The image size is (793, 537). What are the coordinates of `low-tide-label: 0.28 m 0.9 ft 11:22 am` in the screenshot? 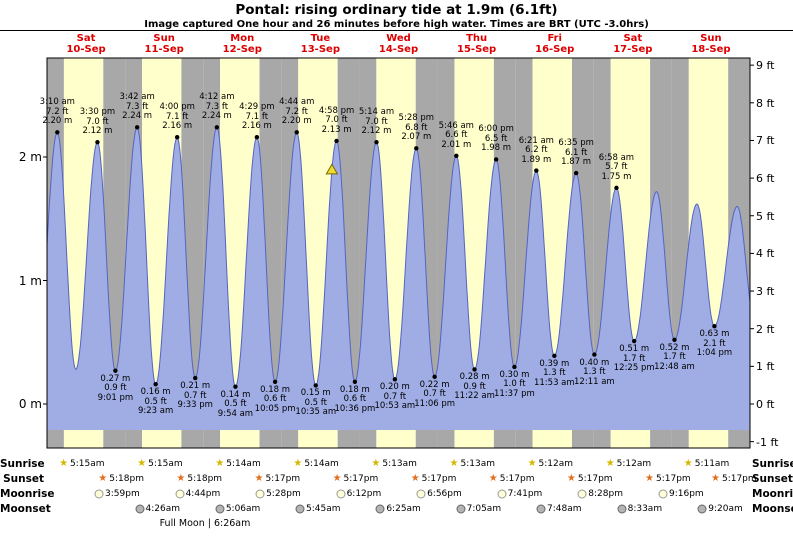 It's located at (474, 387).